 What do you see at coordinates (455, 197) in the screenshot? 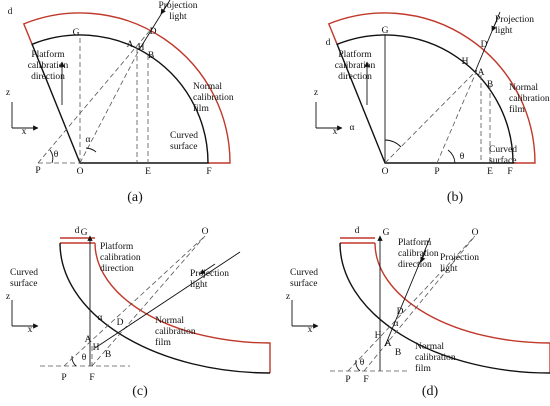
I see `caption: (b)` at bounding box center [455, 197].